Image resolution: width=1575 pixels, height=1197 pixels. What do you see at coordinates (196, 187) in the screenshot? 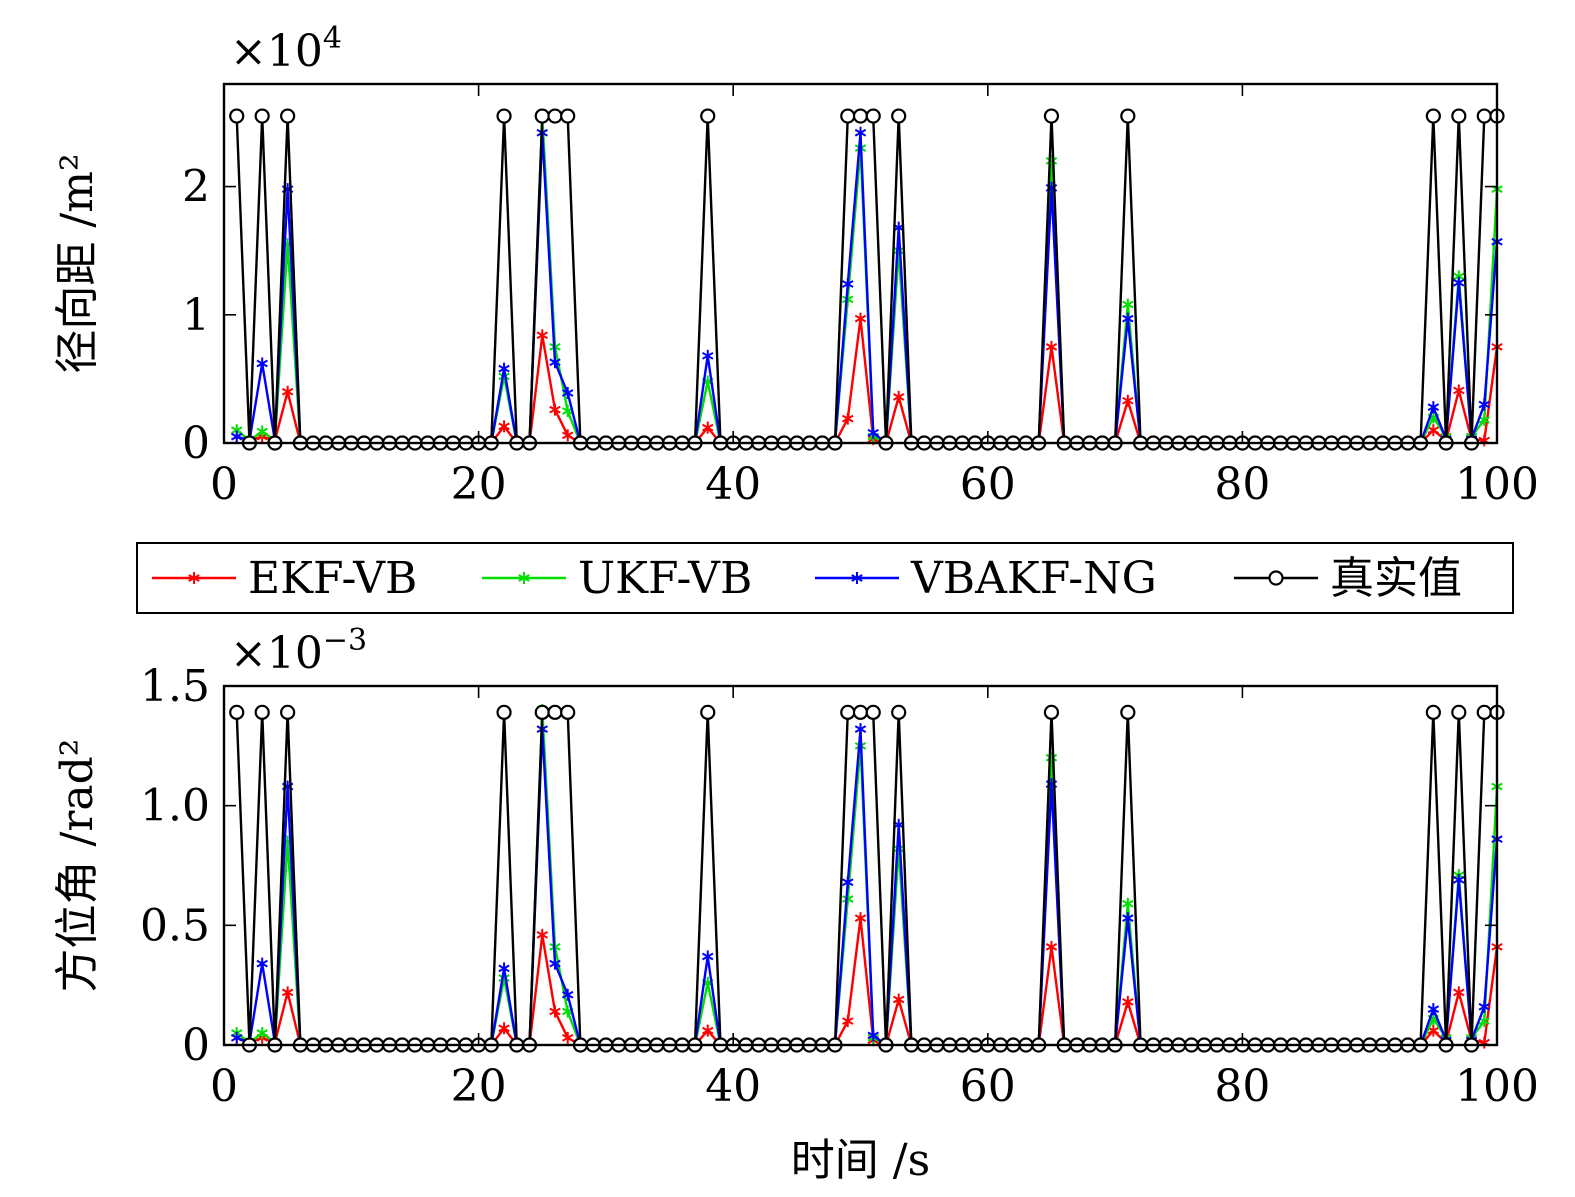
I see `y-tick-label: 2` at bounding box center [196, 187].